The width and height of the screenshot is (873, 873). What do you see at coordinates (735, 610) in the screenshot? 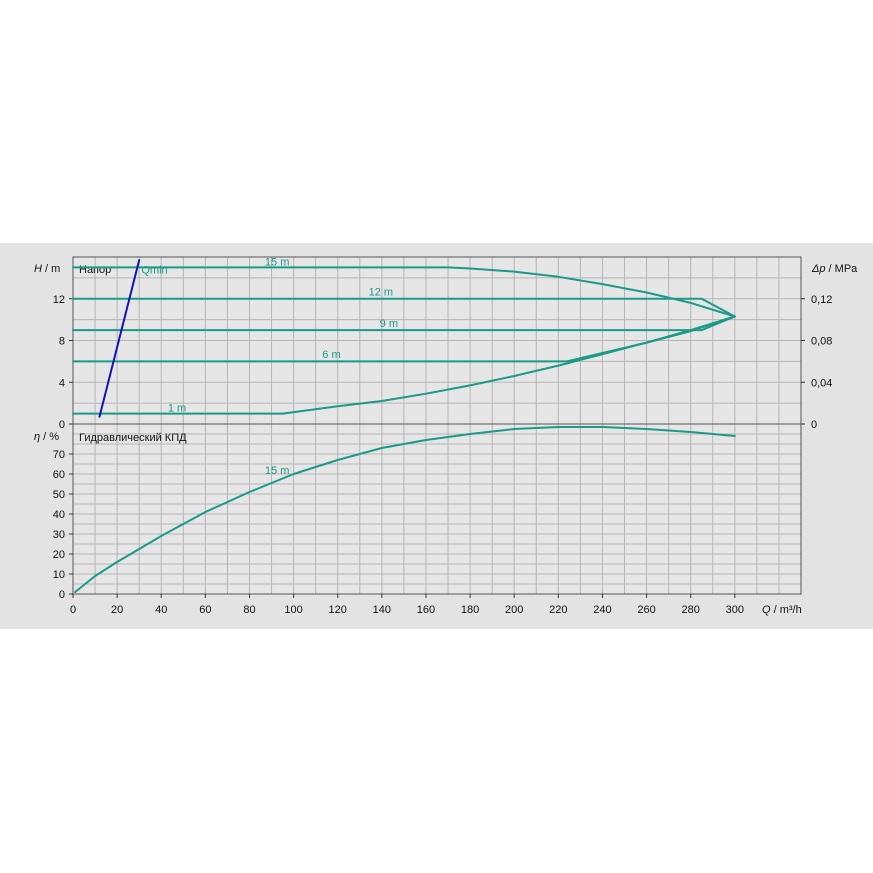
I see `xtick-label: 300` at bounding box center [735, 610].